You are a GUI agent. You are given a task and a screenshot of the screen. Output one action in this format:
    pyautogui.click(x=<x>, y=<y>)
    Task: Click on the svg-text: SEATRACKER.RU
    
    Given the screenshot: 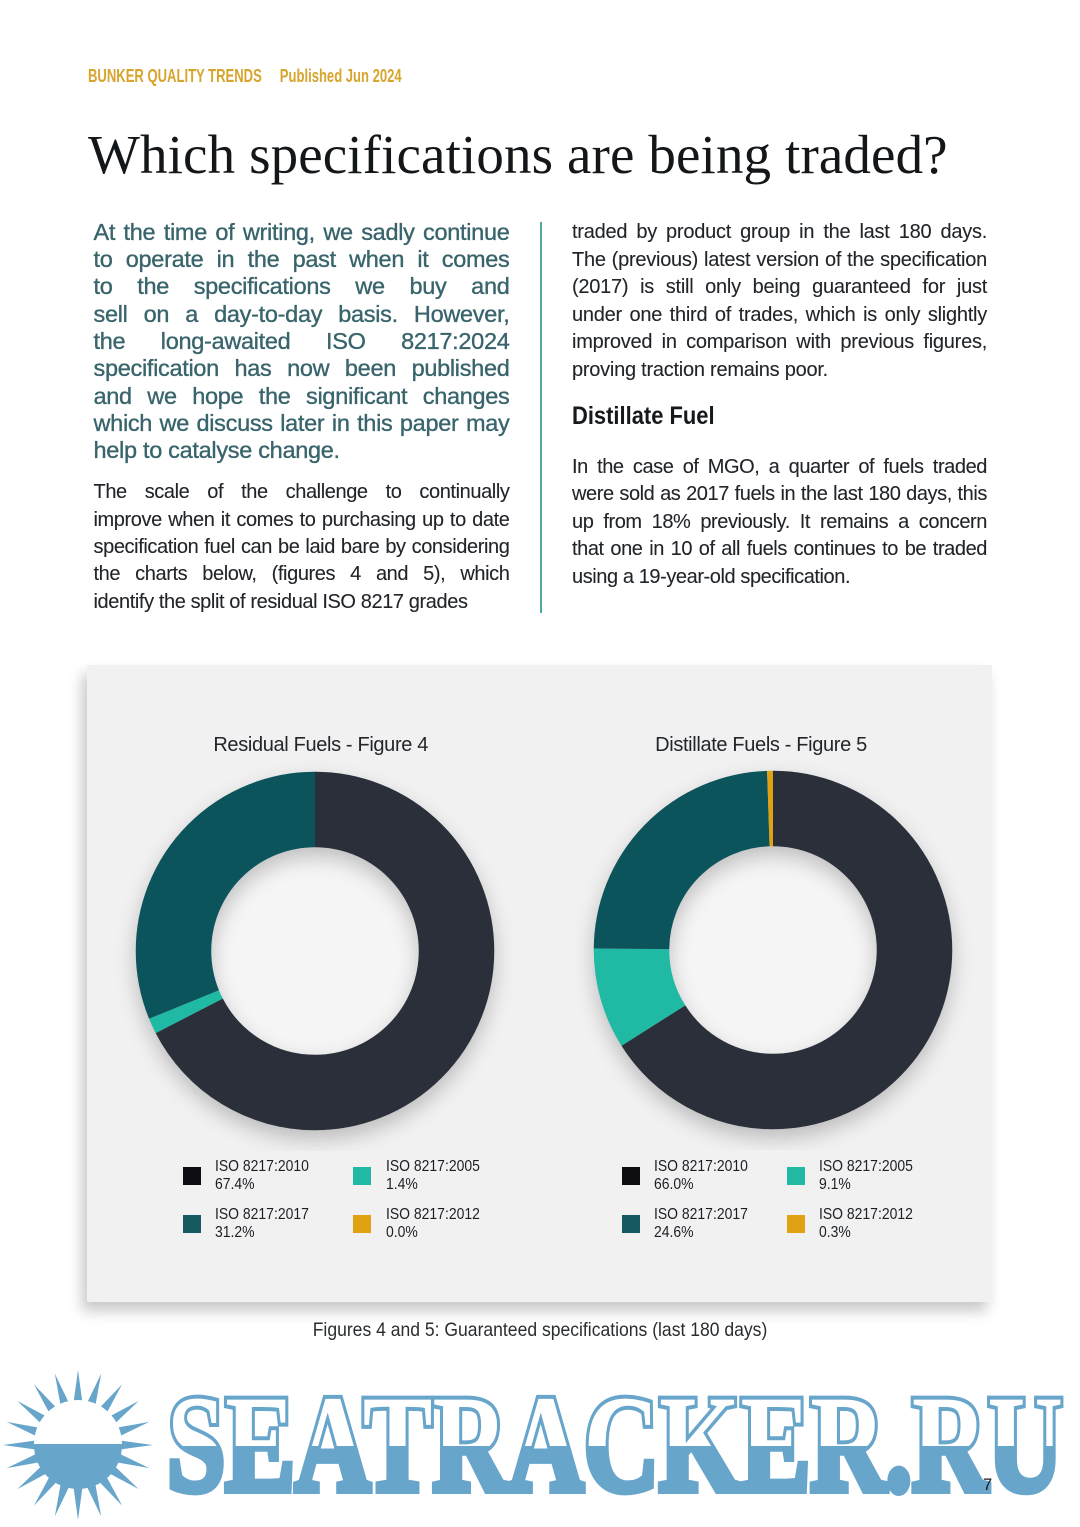 What is the action you would take?
    pyautogui.click(x=615, y=1443)
    